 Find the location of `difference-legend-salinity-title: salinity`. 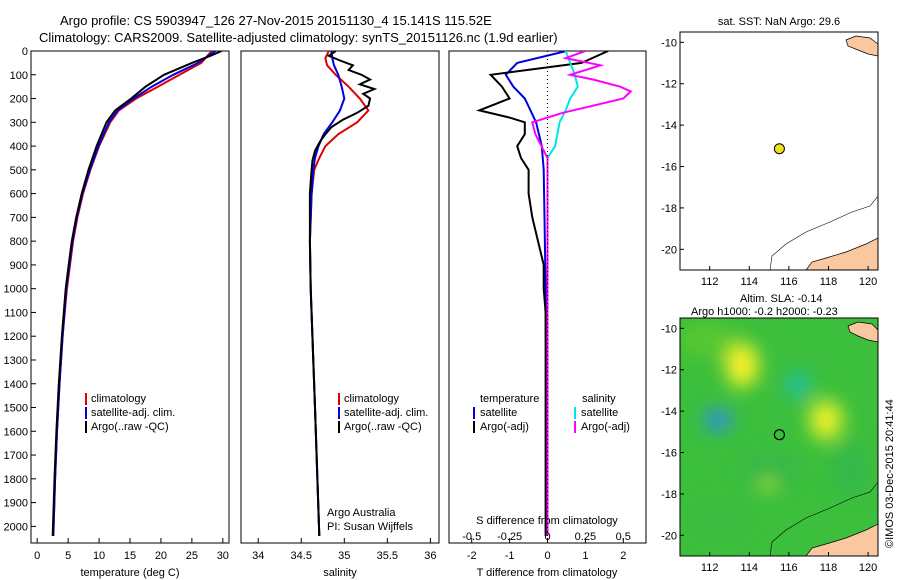

difference-legend-salinity-title: salinity is located at coordinates (599, 399).